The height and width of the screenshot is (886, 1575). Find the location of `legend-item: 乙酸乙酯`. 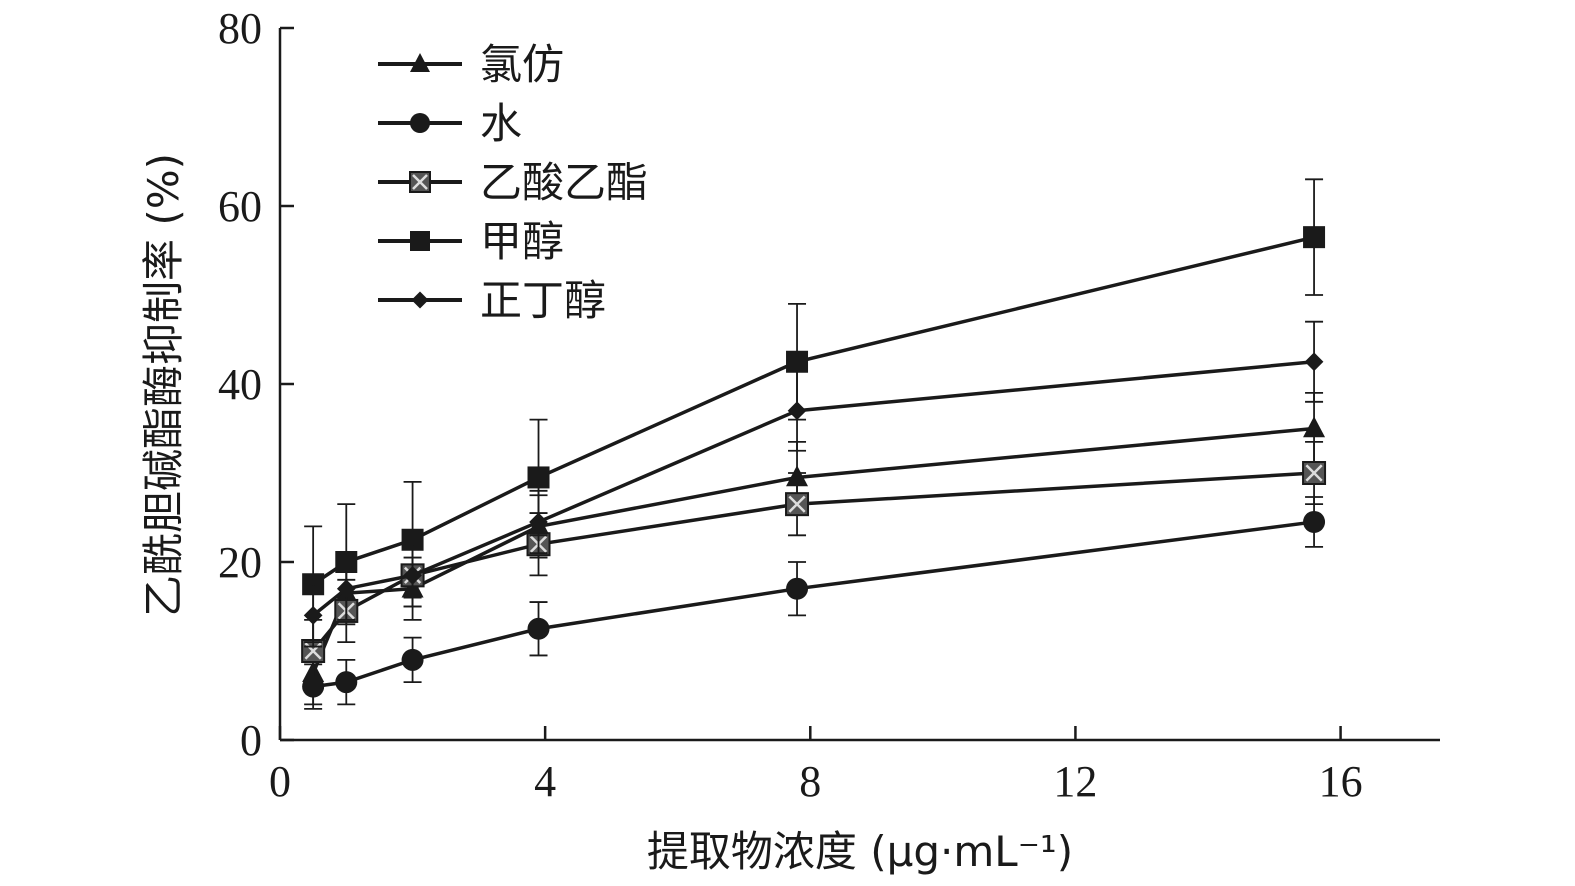

legend-item: 乙酸乙酯 is located at coordinates (513, 182).